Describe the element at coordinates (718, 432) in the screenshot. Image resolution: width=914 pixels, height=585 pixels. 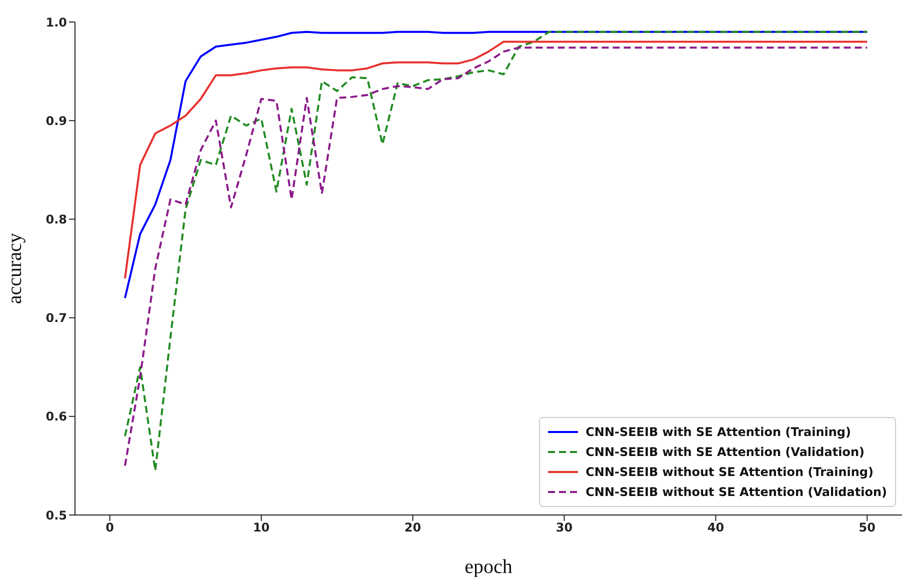
I see `legend-label: CNN-SEEIB with SE Attention (Training)` at that location.